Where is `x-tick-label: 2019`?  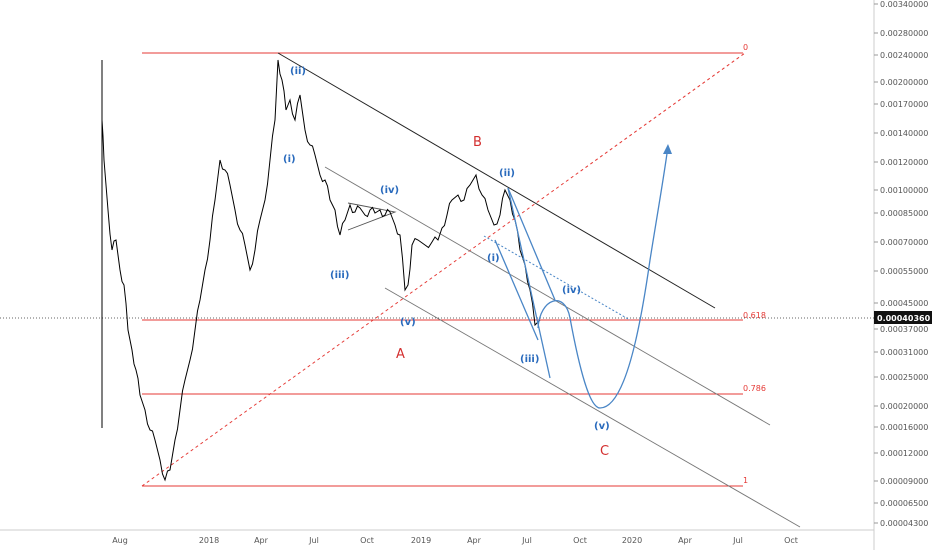
x-tick-label: 2019 is located at coordinates (421, 540).